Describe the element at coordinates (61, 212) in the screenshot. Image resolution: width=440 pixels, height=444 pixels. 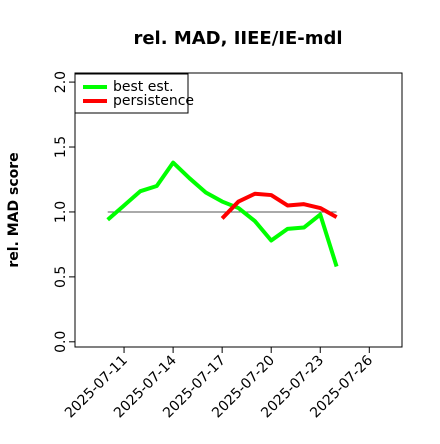
I see `y-tick-label: 1.0` at that location.